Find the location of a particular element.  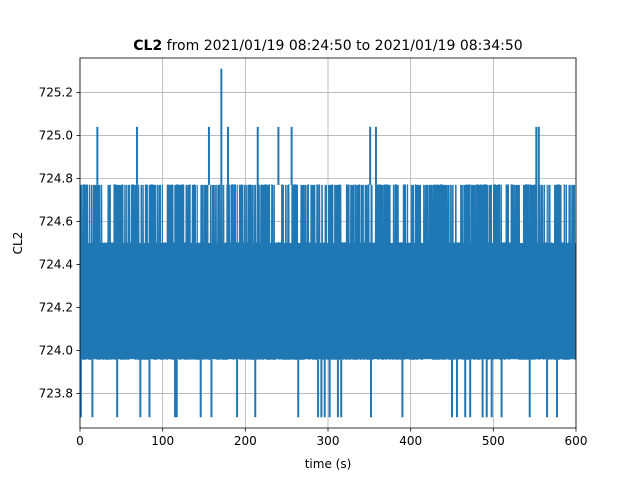

x-tick-label: 500 is located at coordinates (493, 441).